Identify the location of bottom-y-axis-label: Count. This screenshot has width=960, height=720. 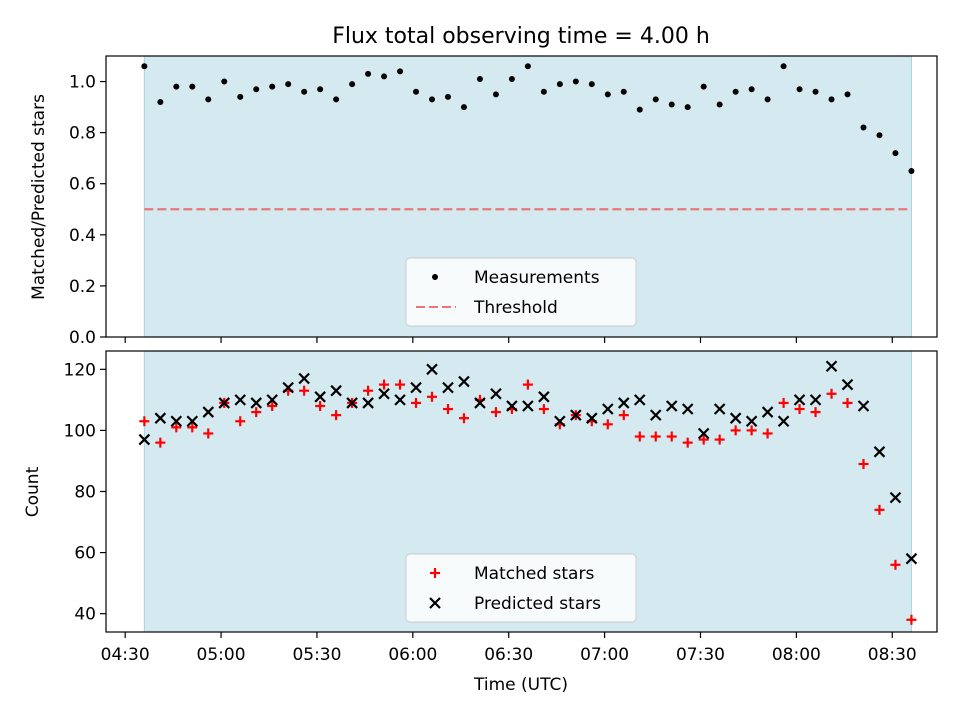
(33, 491).